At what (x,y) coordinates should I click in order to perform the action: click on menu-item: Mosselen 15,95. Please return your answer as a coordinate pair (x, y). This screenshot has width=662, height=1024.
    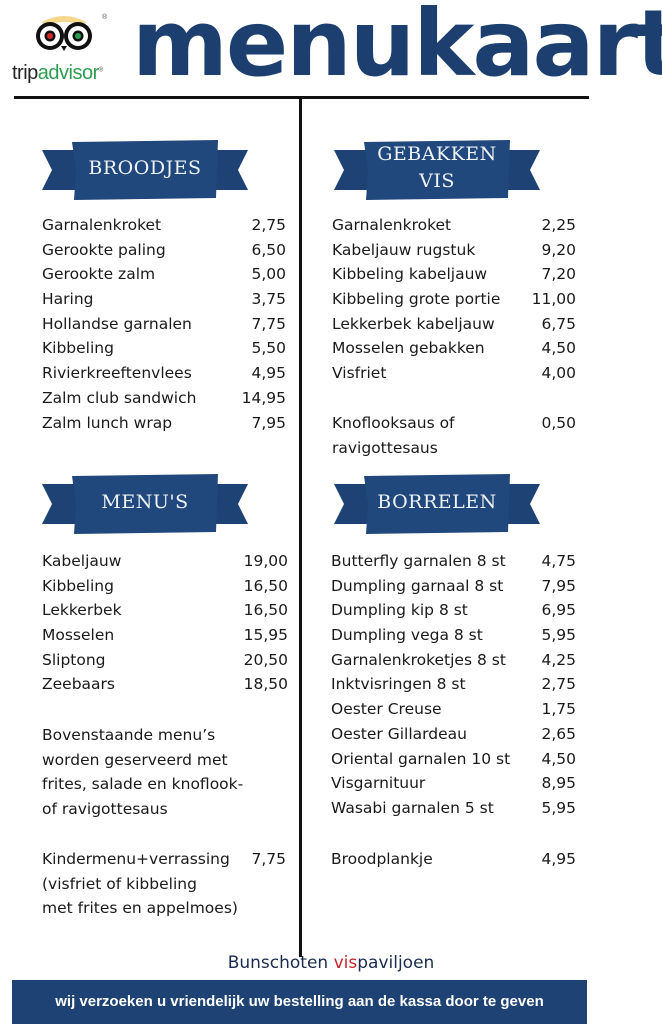
    Looking at the image, I should click on (165, 635).